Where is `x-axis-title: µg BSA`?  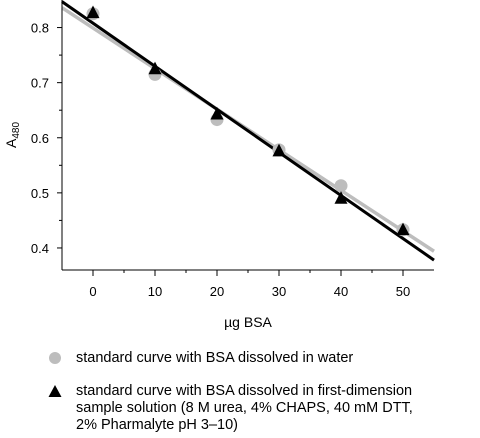
x-axis-title: µg BSA is located at coordinates (248, 322).